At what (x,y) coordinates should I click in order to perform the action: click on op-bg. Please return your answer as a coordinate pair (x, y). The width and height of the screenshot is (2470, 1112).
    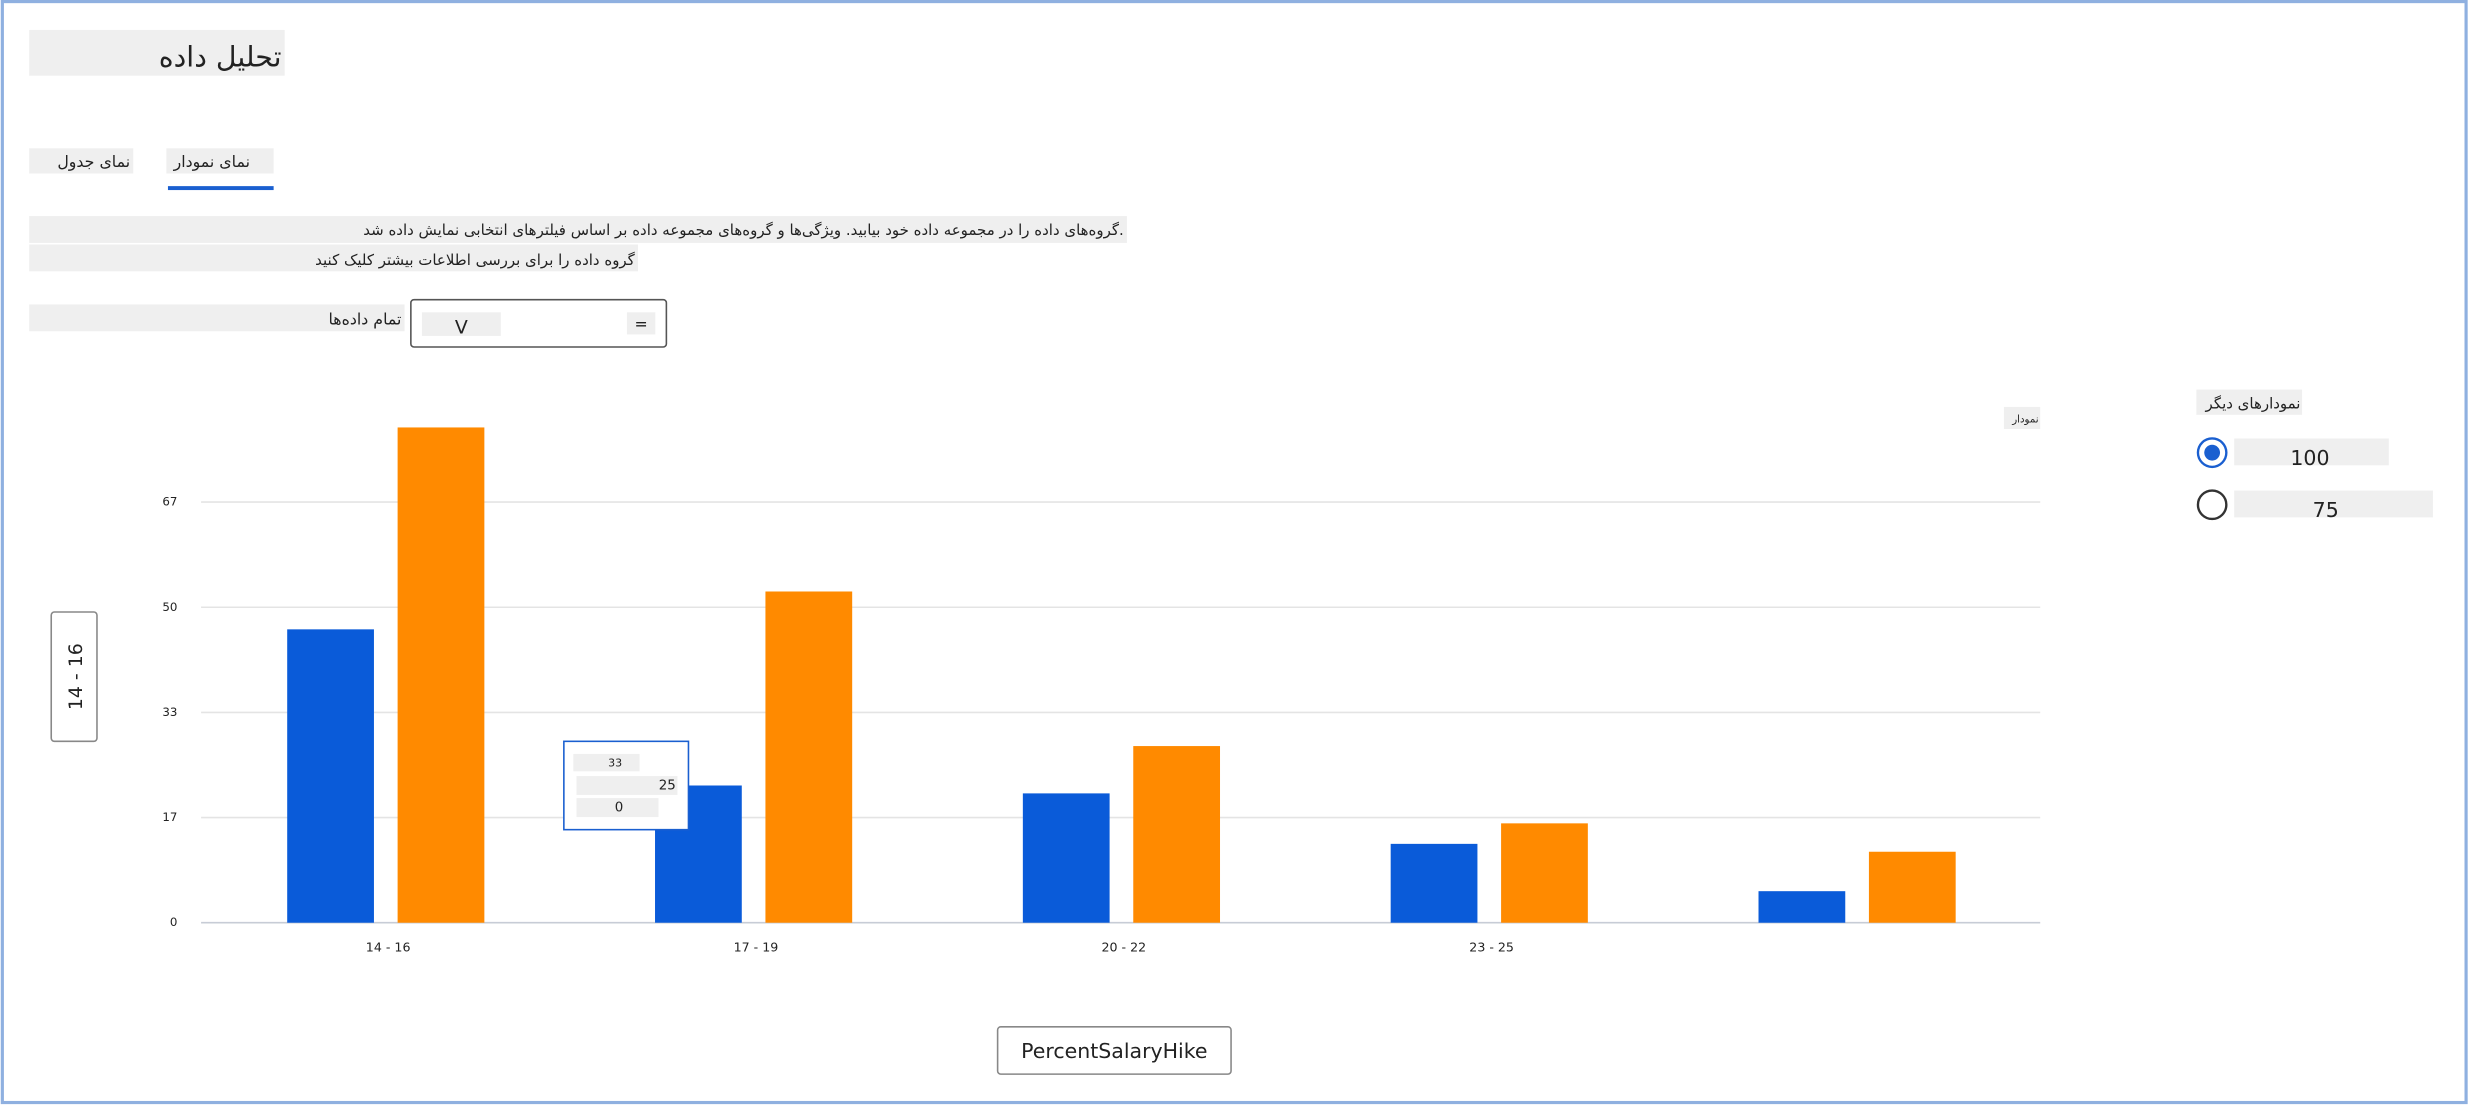
    Looking at the image, I should click on (641, 323).